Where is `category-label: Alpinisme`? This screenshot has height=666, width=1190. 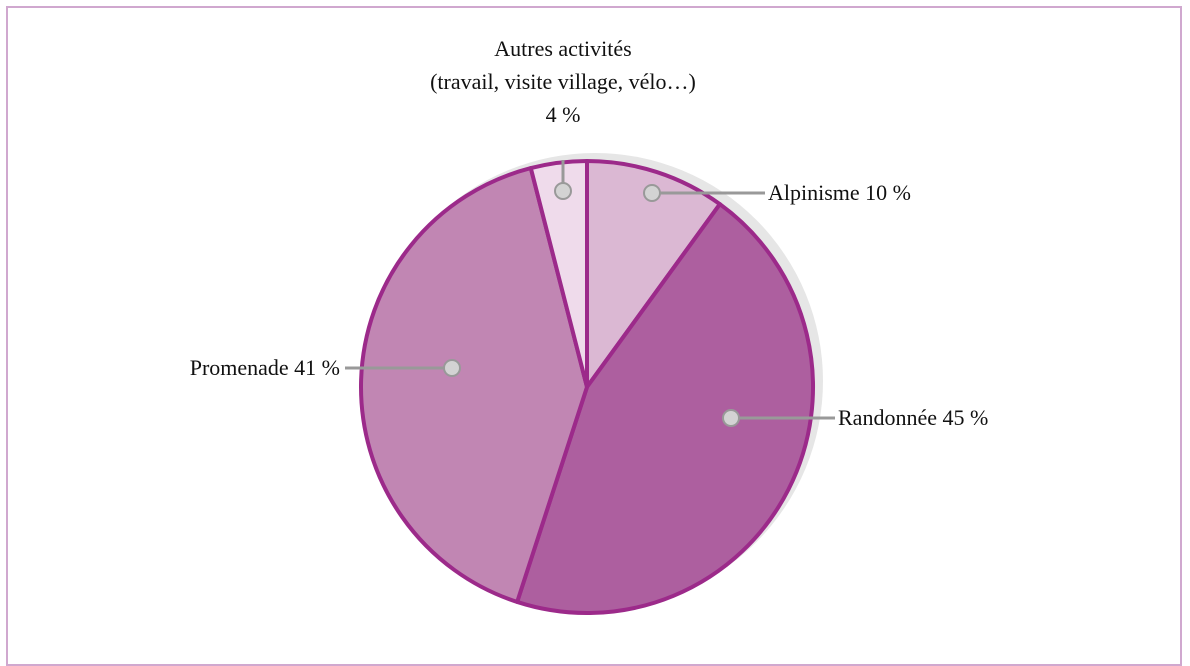
category-label: Alpinisme is located at coordinates (814, 192).